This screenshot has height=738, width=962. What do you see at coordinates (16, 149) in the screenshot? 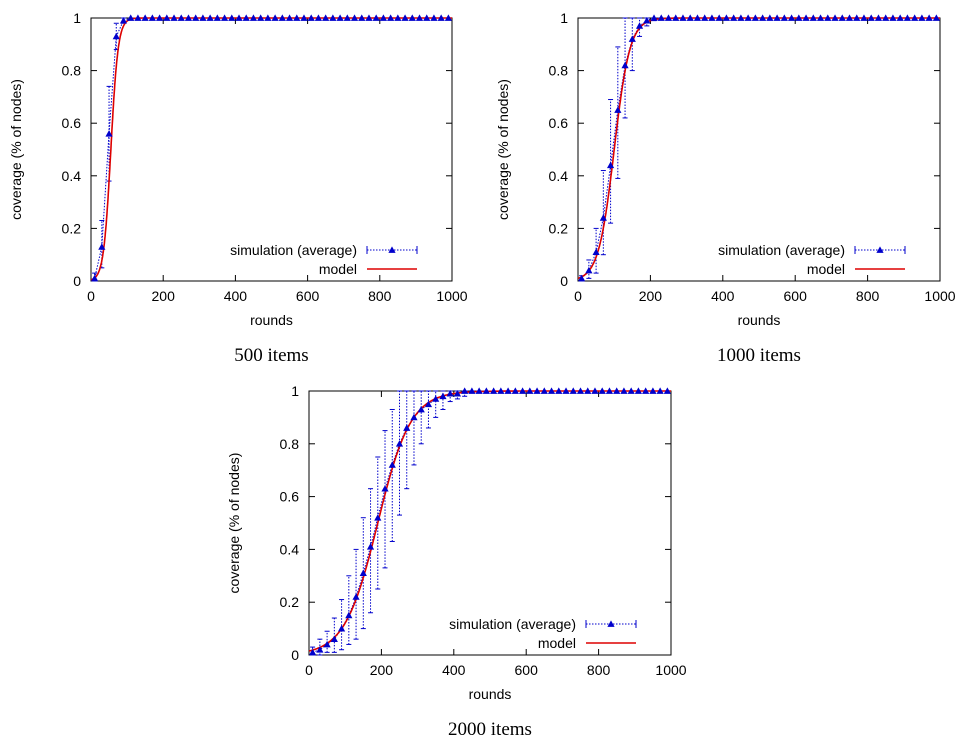
I see `y-axis-label: coverage (% of nodes)` at bounding box center [16, 149].